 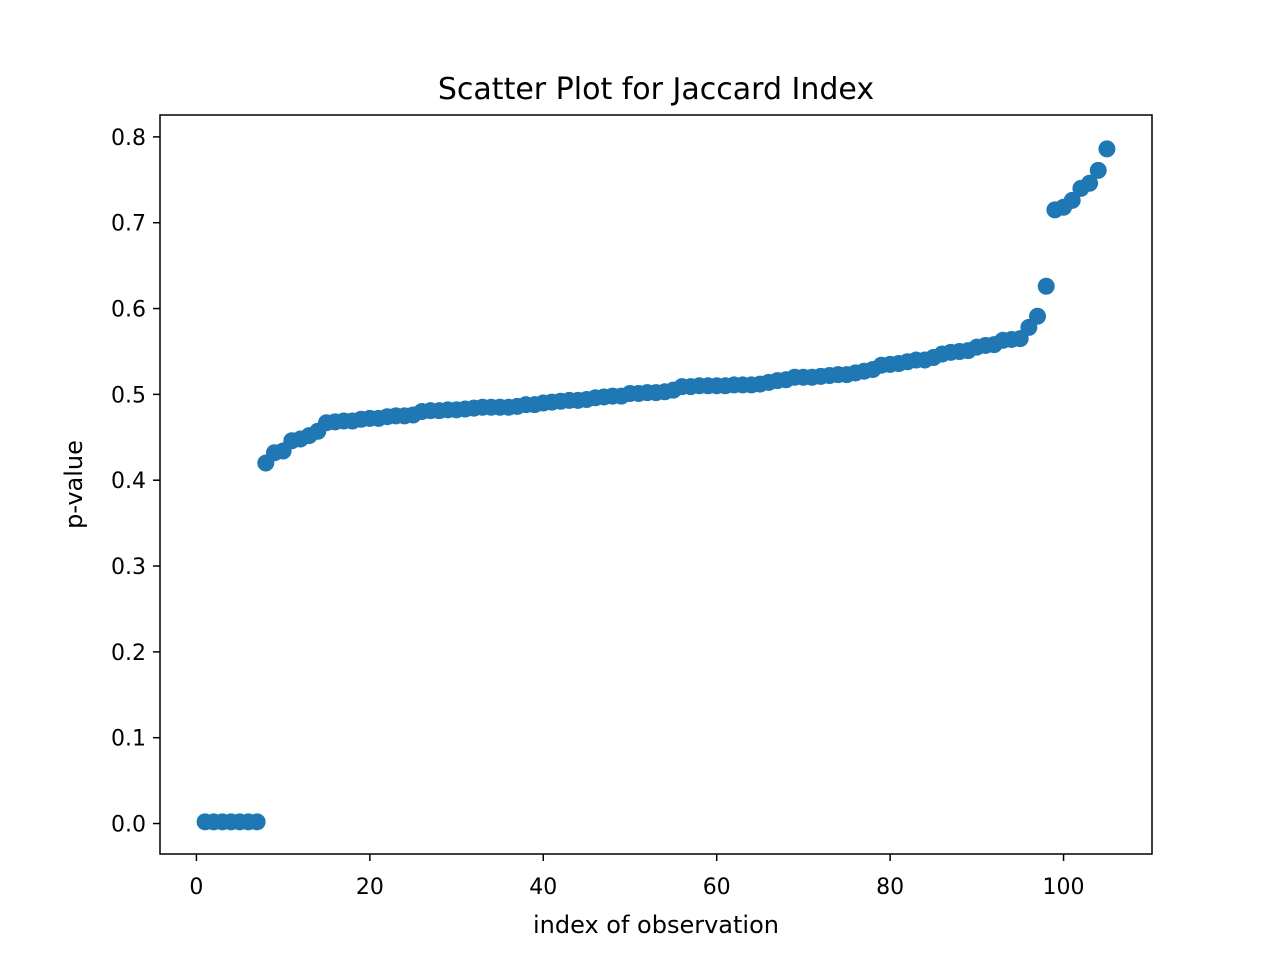 I want to click on x-axis-label: index of observation, so click(x=656, y=925).